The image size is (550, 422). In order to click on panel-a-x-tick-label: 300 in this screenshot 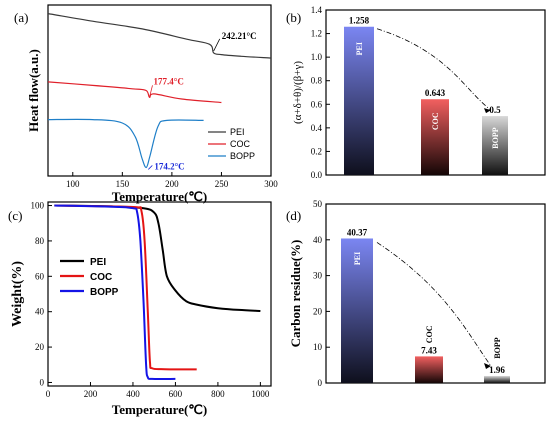, I will do `click(271, 184)`.